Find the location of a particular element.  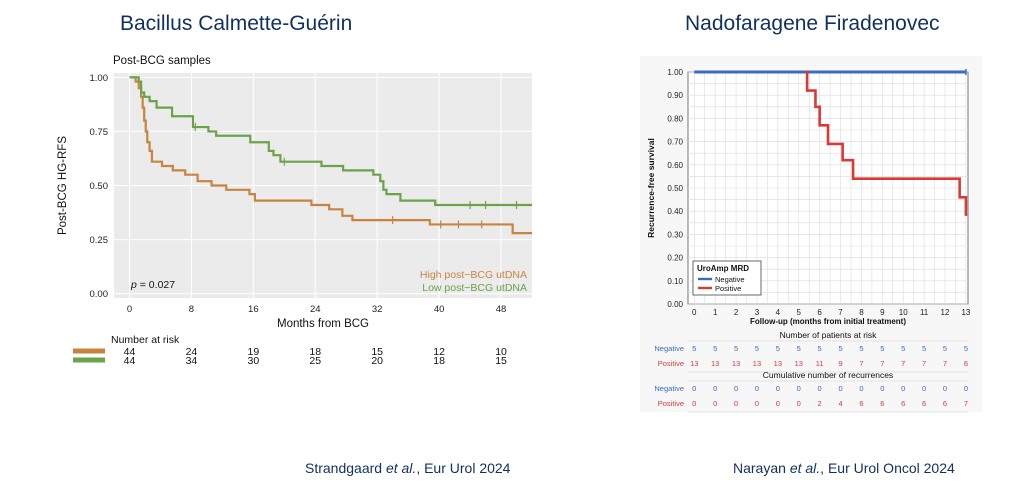

p-value-text: = 0.027 is located at coordinates (156, 285).